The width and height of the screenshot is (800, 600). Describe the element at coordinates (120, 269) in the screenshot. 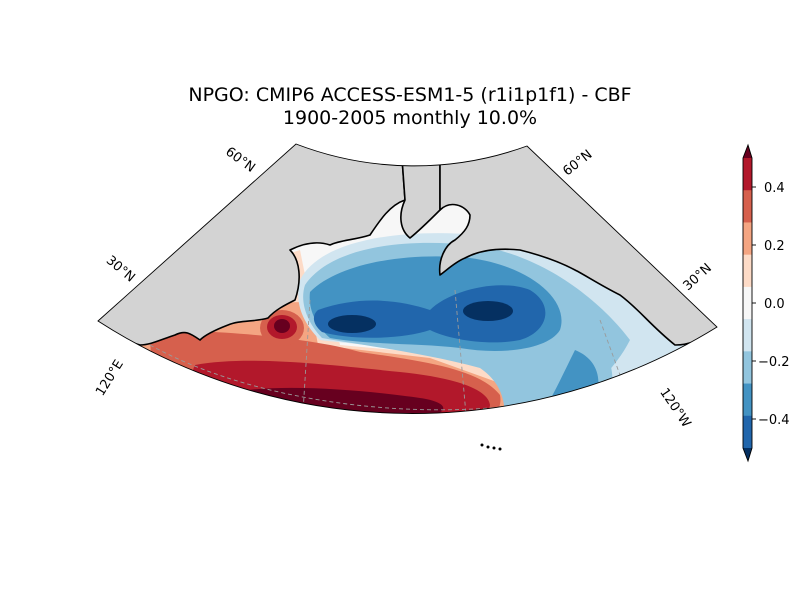

I see `lat-label-30n-left: 30°N` at that location.